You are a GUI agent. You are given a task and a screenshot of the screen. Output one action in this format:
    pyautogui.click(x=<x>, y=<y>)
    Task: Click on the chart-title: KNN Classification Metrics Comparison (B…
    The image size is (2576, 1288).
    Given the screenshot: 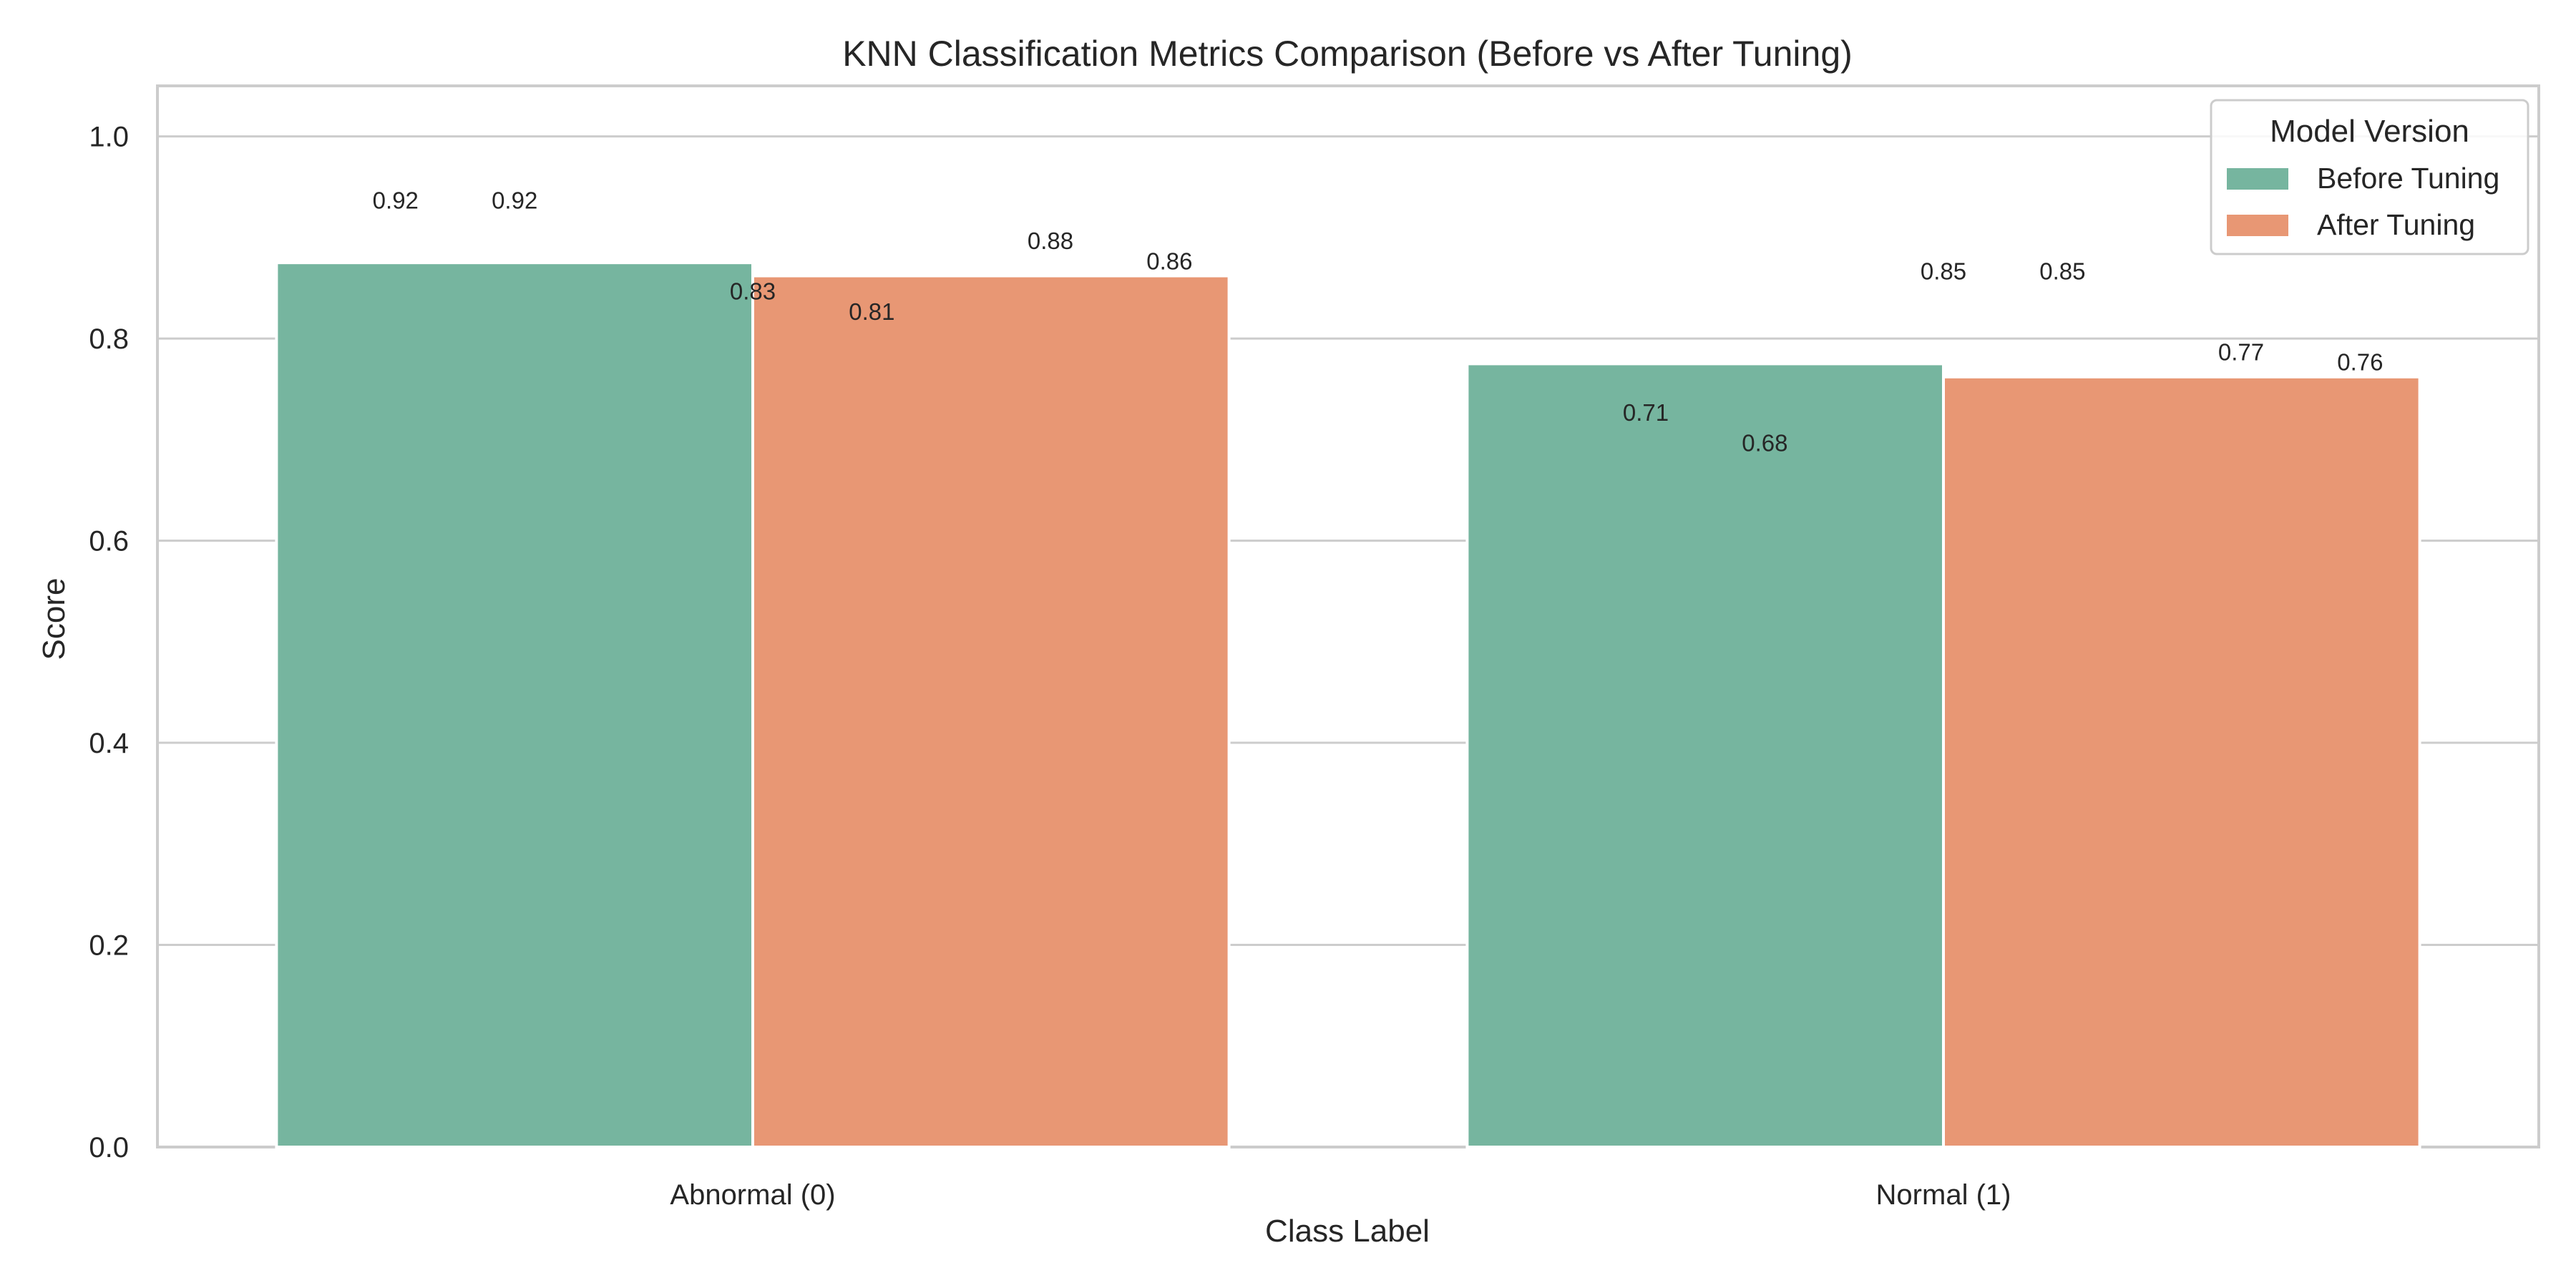 What is the action you would take?
    pyautogui.click(x=1347, y=54)
    